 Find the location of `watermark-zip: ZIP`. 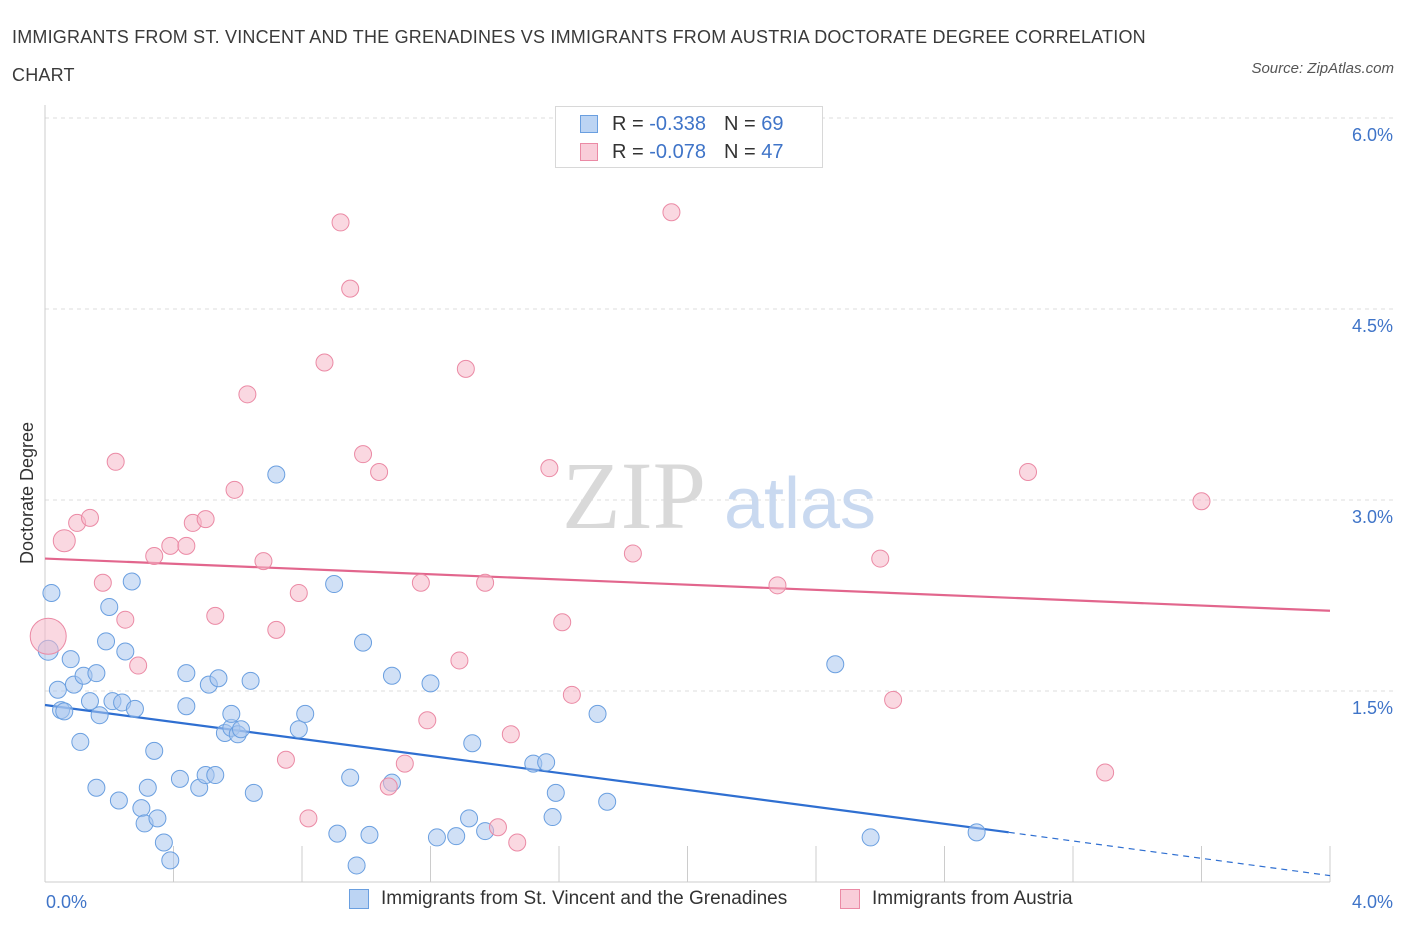

watermark-zip: ZIP is located at coordinates (634, 495).